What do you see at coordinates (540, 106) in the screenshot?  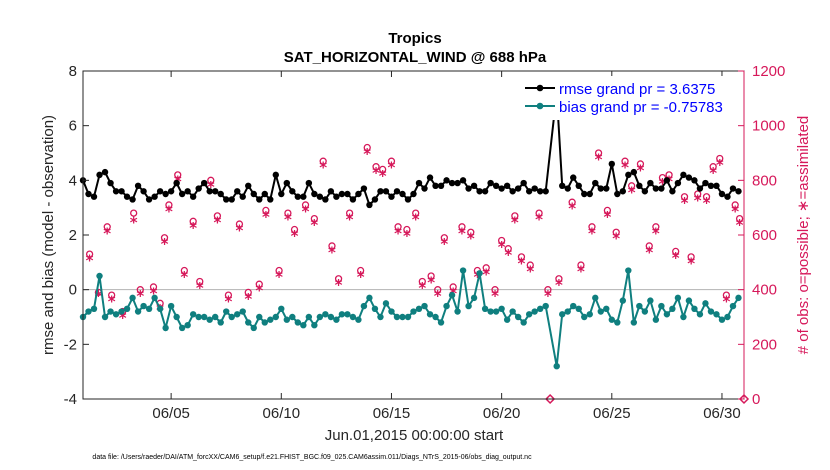 I see `legend-bias-marker` at bounding box center [540, 106].